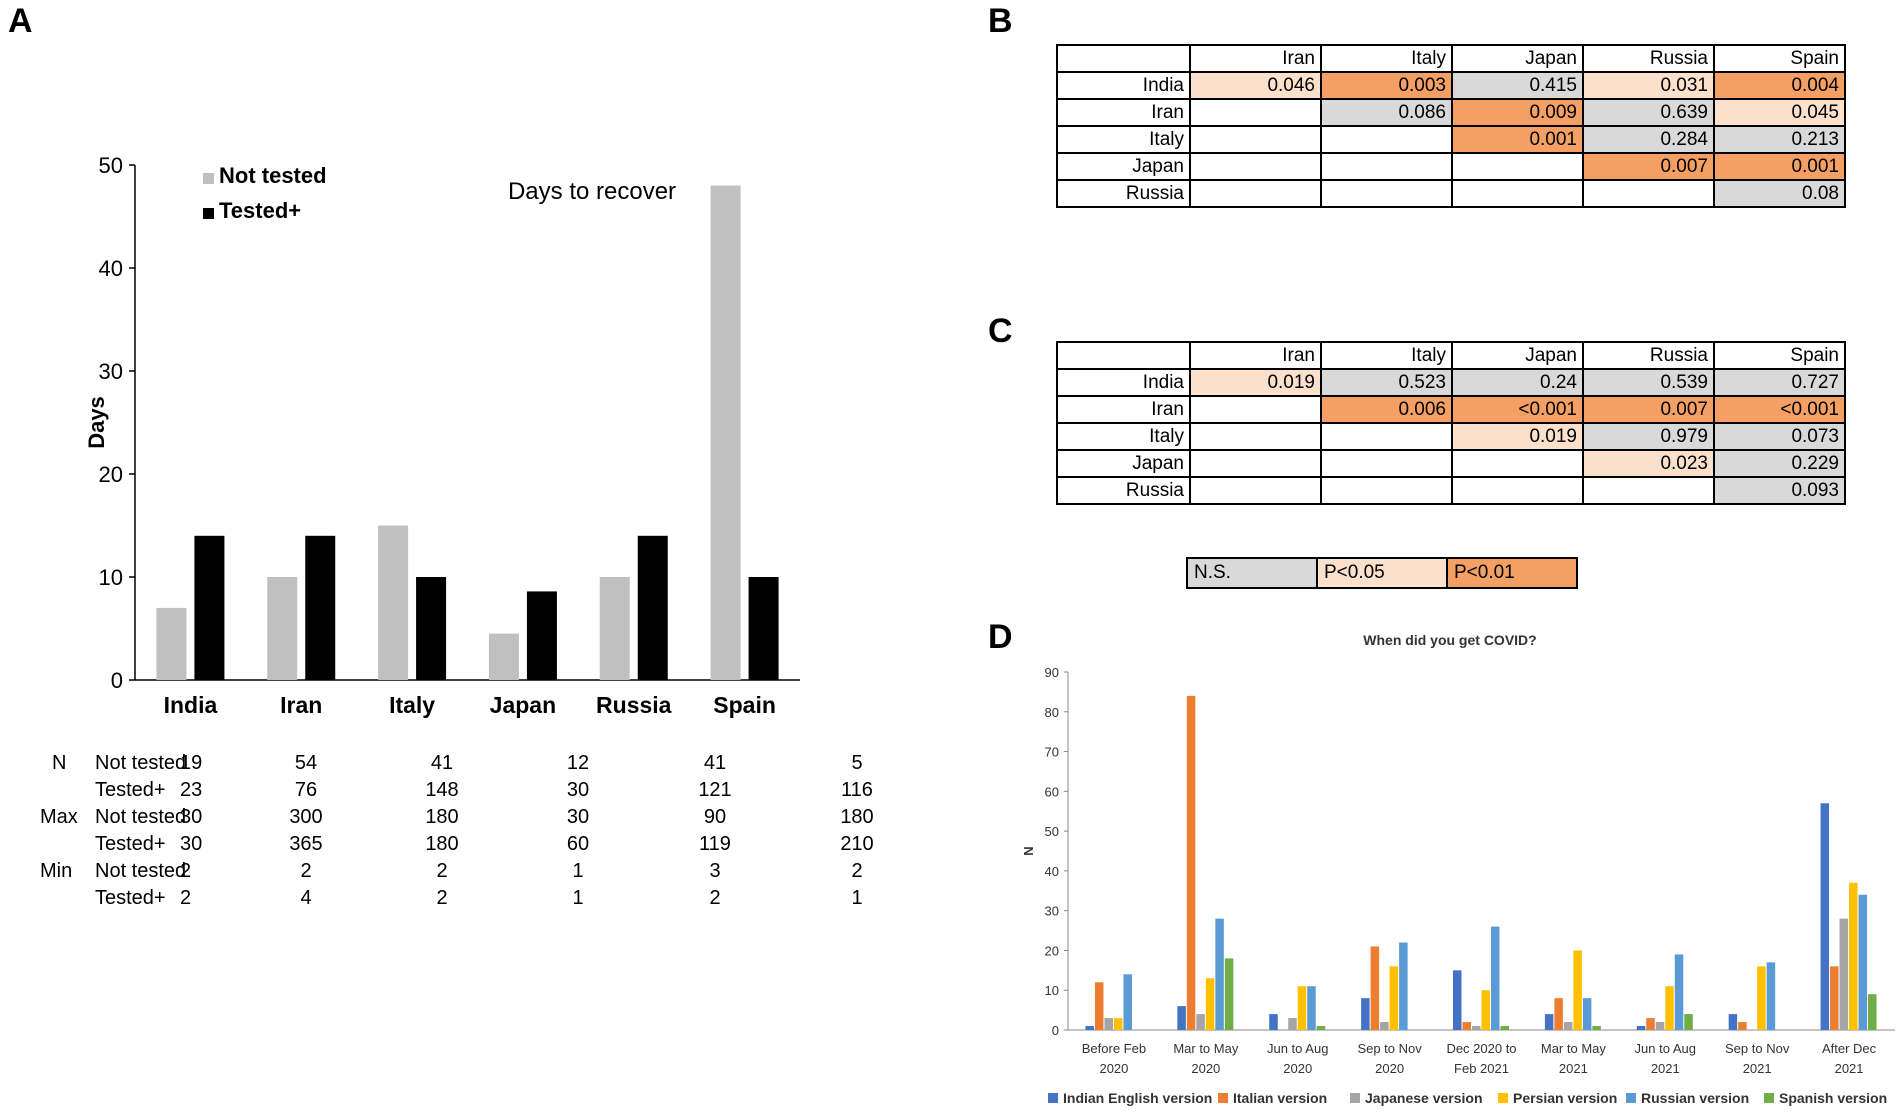 This screenshot has height=1114, width=1902. What do you see at coordinates (442, 790) in the screenshot?
I see `stats-cell: 148` at bounding box center [442, 790].